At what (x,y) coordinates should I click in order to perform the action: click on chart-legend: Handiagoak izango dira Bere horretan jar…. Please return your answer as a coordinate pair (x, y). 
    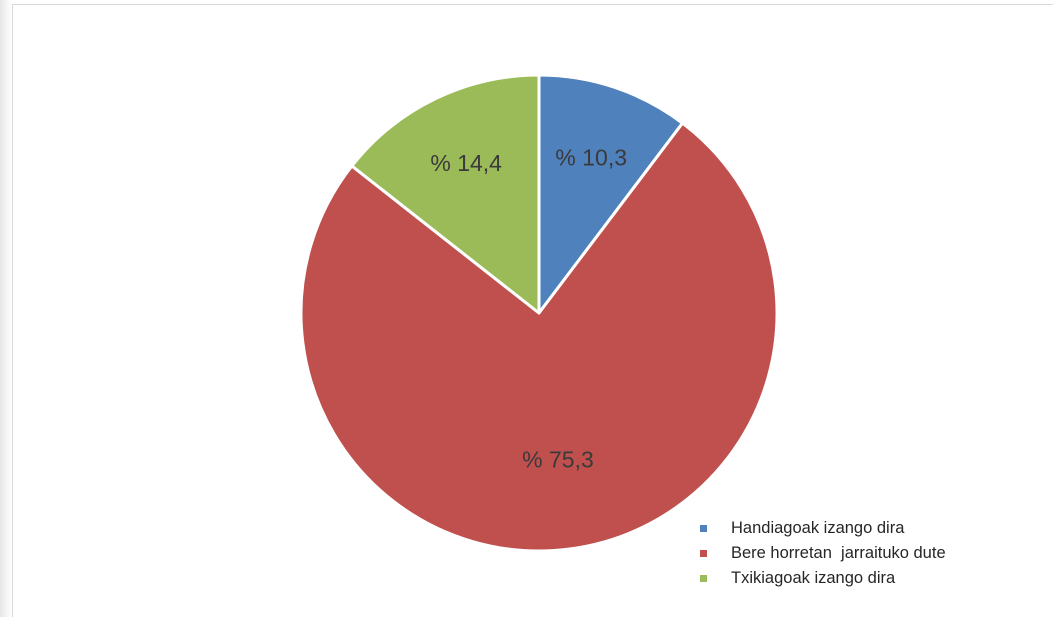
    Looking at the image, I should click on (874, 553).